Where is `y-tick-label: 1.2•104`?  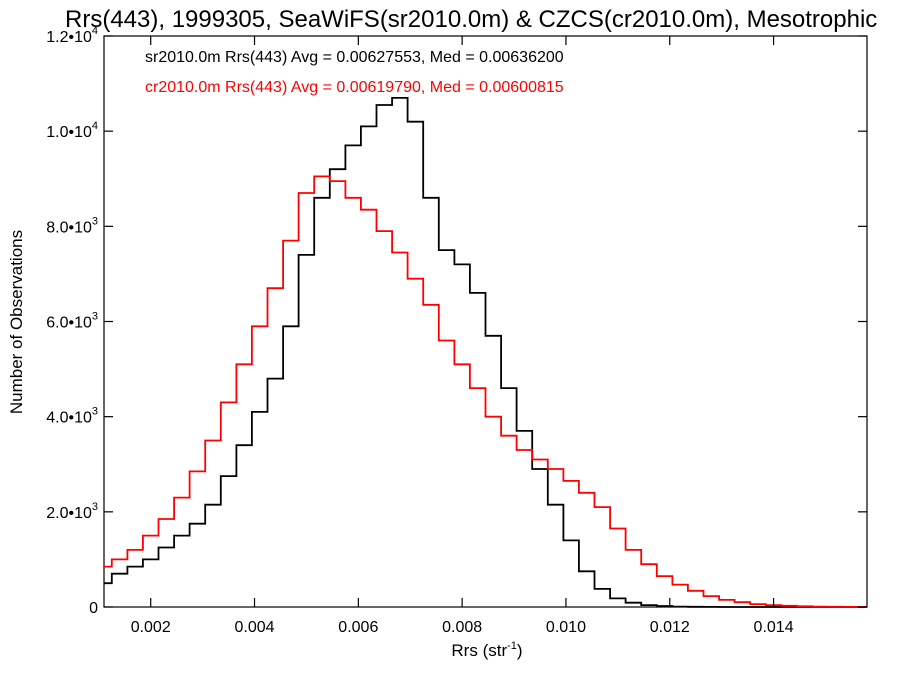 y-tick-label: 1.2•104 is located at coordinates (72, 35).